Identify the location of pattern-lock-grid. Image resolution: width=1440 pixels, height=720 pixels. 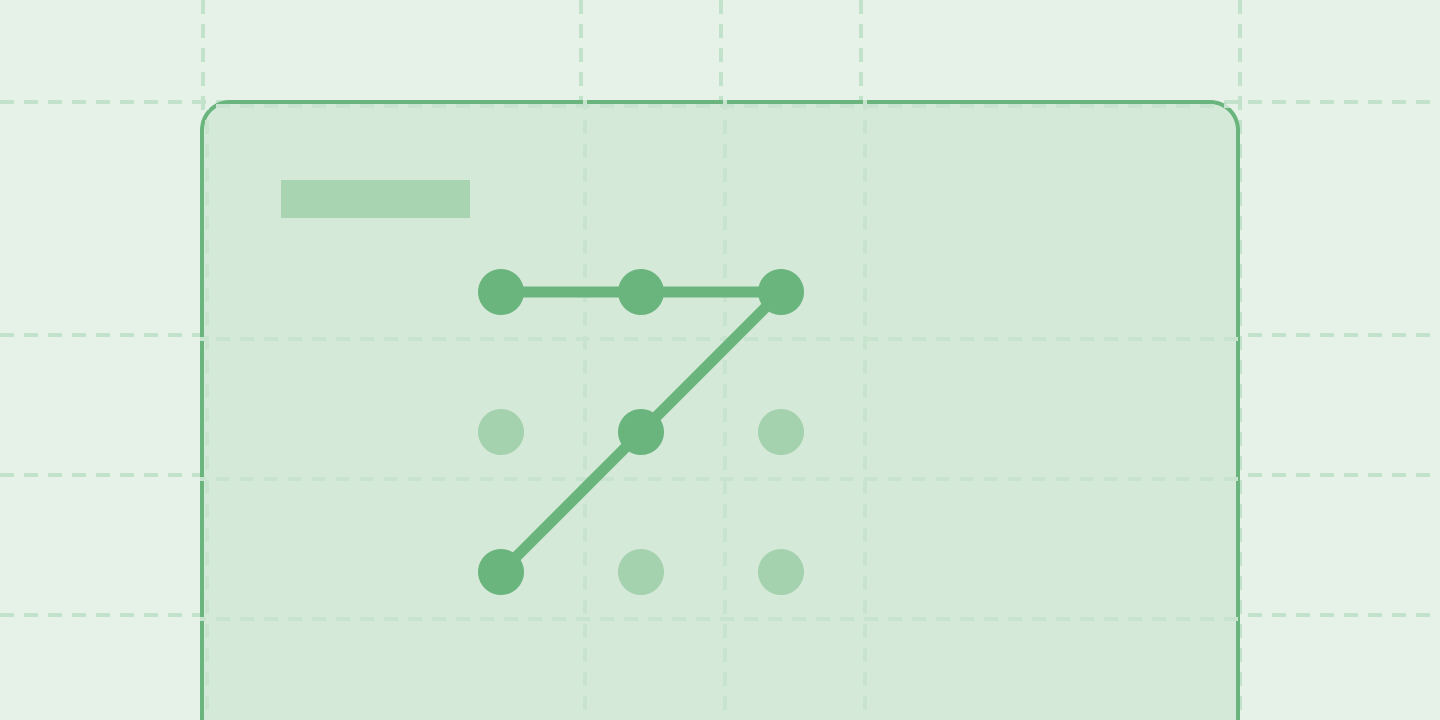
(652, 443).